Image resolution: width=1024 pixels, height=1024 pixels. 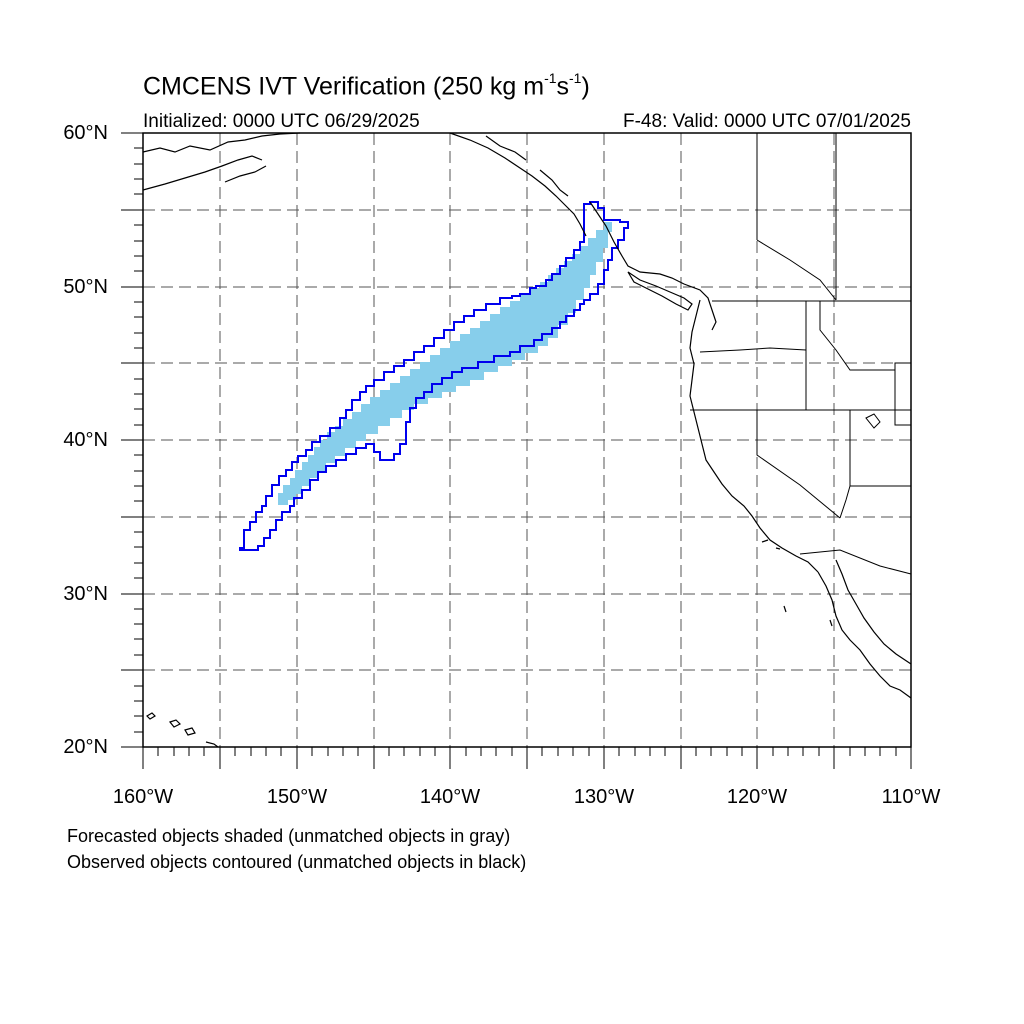 What do you see at coordinates (450, 797) in the screenshot?
I see `lon-label-140w: 140°W` at bounding box center [450, 797].